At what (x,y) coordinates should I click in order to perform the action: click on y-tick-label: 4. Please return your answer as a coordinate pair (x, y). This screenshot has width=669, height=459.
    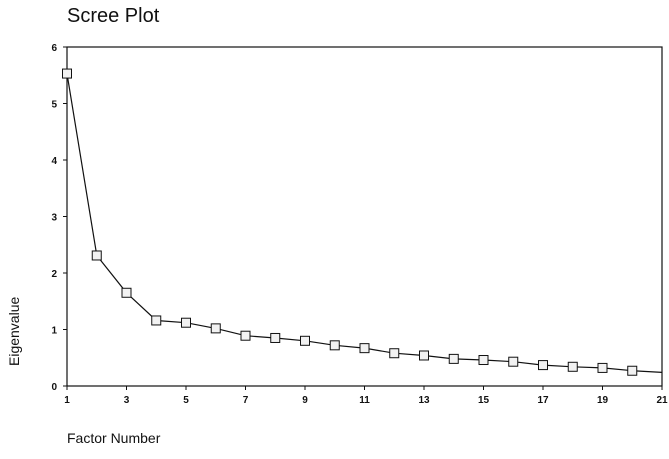
    Looking at the image, I should click on (54, 161).